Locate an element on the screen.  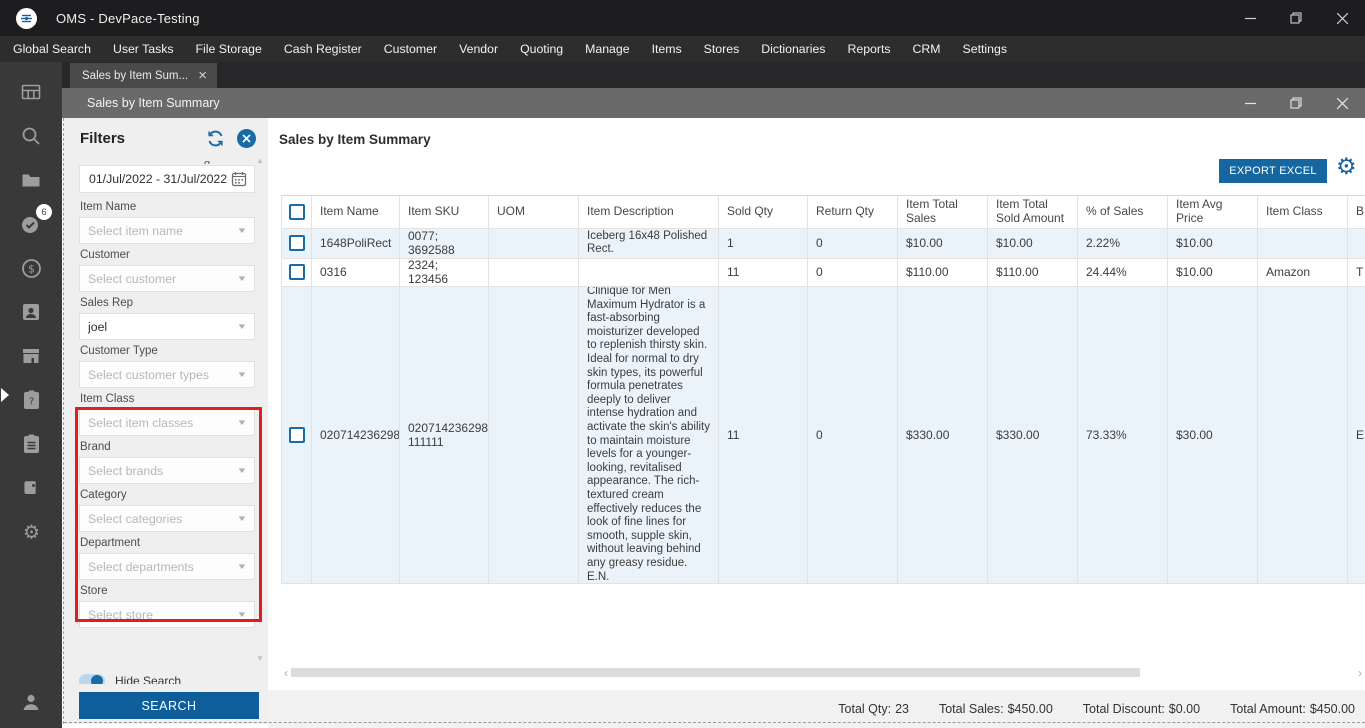
settings-gear-icon: ⚙ is located at coordinates (31, 532).